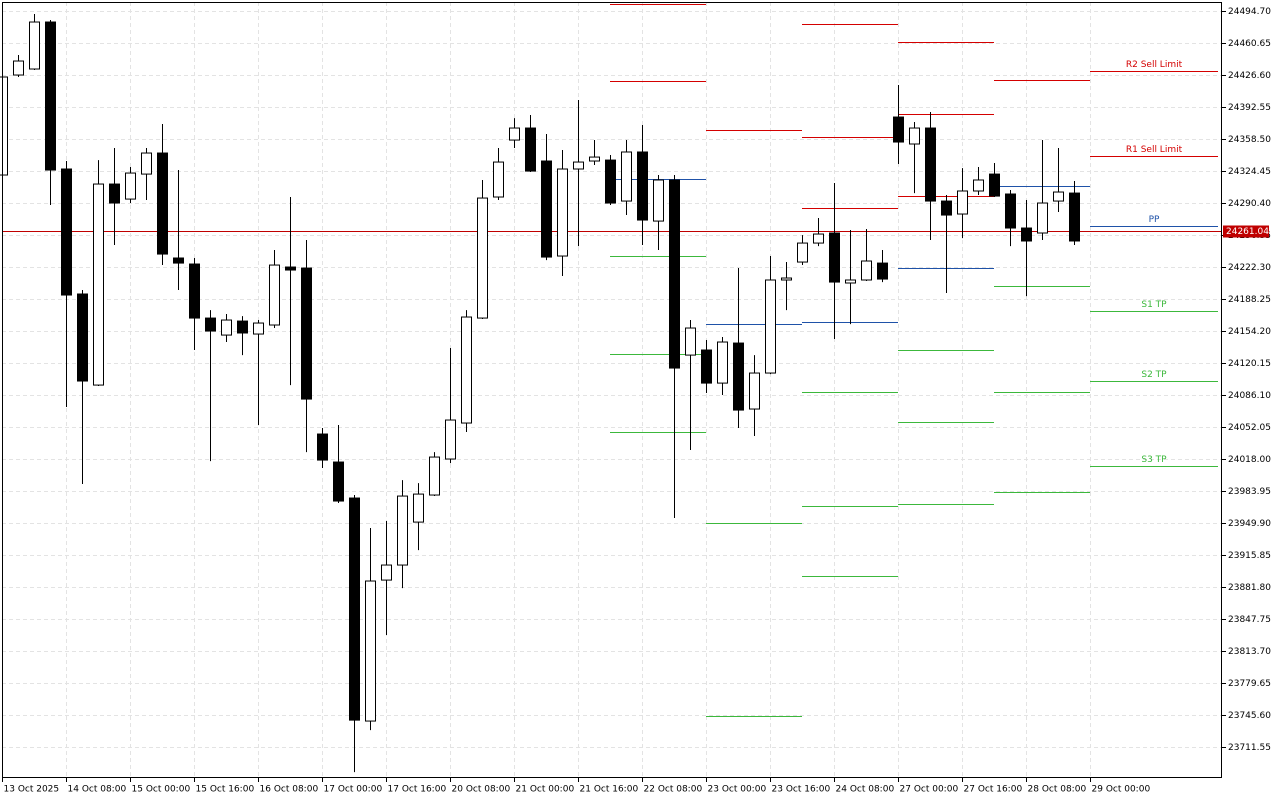  I want to click on x-tick-label: 28 Oct 08:00, so click(1057, 790).